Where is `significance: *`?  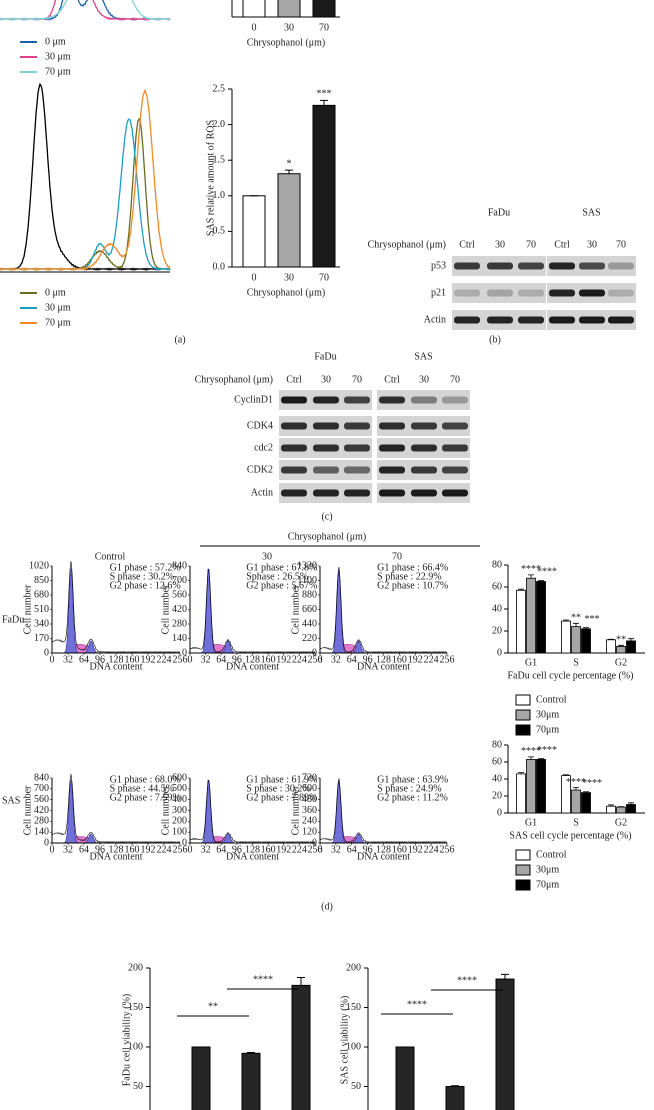 significance: * is located at coordinates (289, 163).